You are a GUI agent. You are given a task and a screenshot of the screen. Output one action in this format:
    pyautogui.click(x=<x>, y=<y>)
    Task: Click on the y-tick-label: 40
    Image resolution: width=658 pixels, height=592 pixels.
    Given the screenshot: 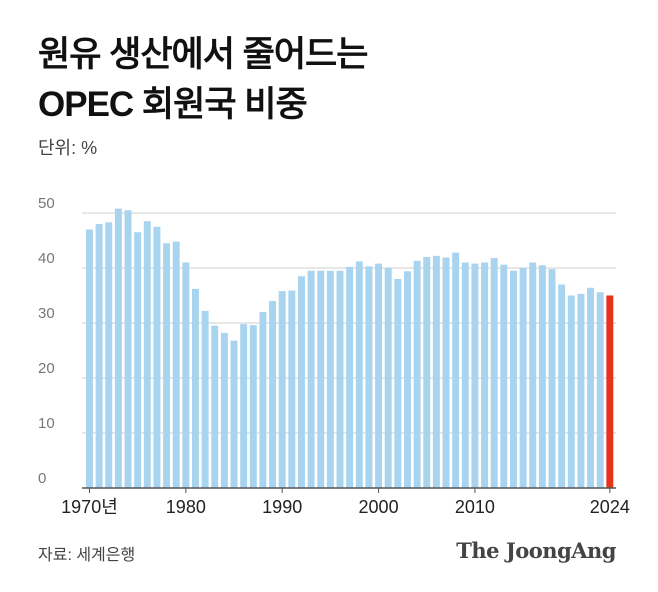 What is the action you would take?
    pyautogui.click(x=46, y=258)
    